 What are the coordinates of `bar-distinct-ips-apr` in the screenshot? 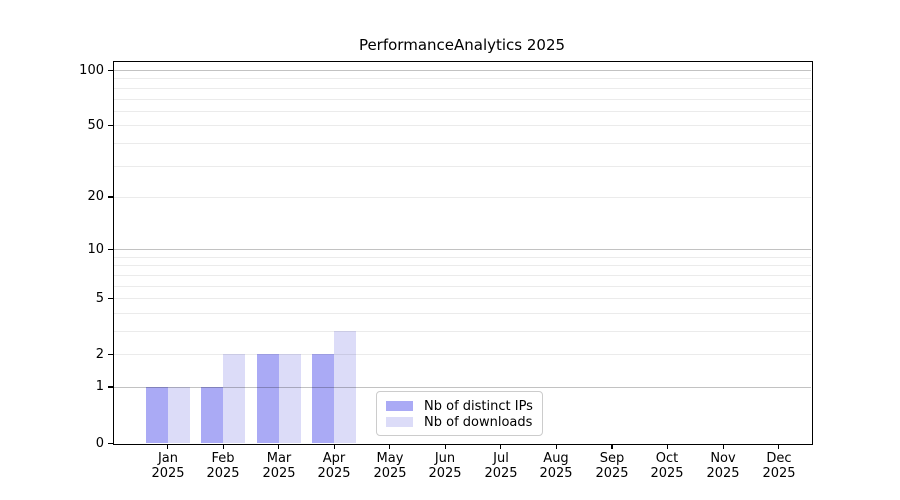 It's located at (323, 398).